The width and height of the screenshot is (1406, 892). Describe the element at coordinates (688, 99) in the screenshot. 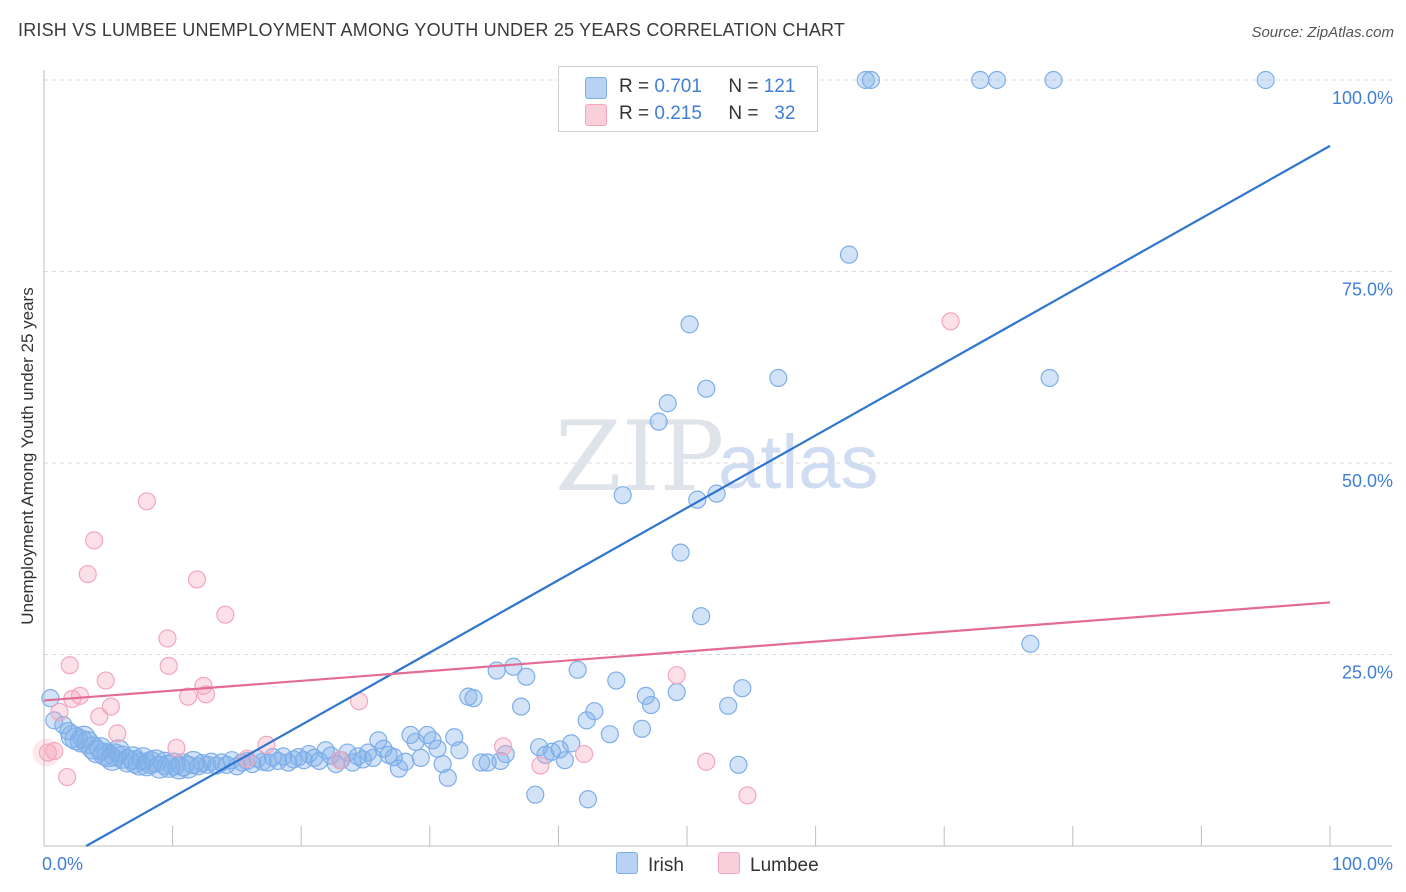

I see `correlation-legend: R = 0.701 N = 121 R = 0.215 N = 32` at that location.